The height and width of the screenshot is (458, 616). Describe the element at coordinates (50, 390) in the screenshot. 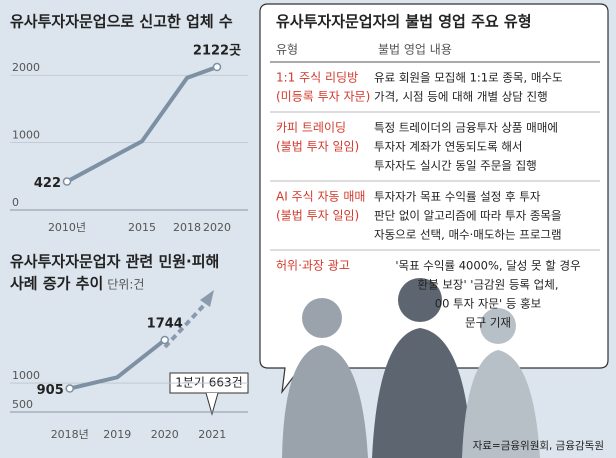

I see `value-label: 905` at that location.